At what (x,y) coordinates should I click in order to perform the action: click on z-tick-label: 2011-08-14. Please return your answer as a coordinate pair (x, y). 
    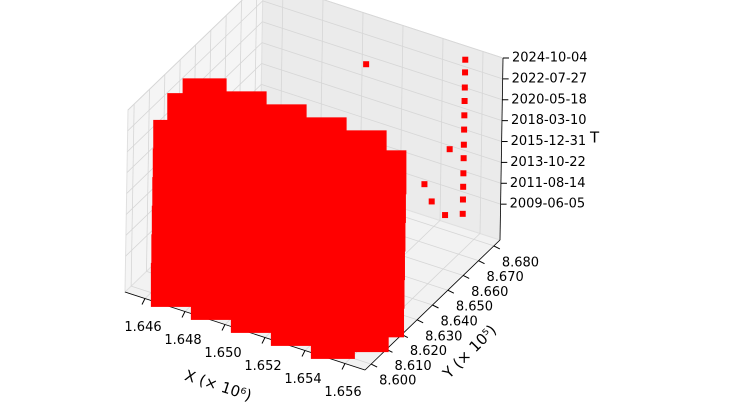
    Looking at the image, I should click on (548, 183).